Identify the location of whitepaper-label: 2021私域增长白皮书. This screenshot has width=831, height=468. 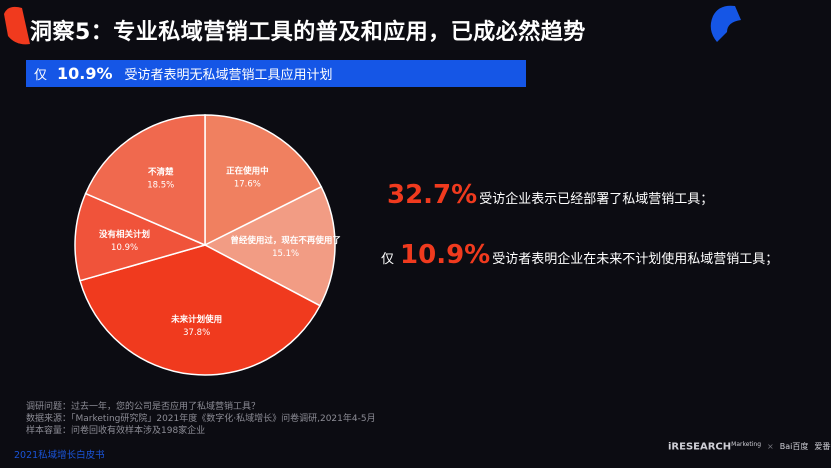
(59, 455).